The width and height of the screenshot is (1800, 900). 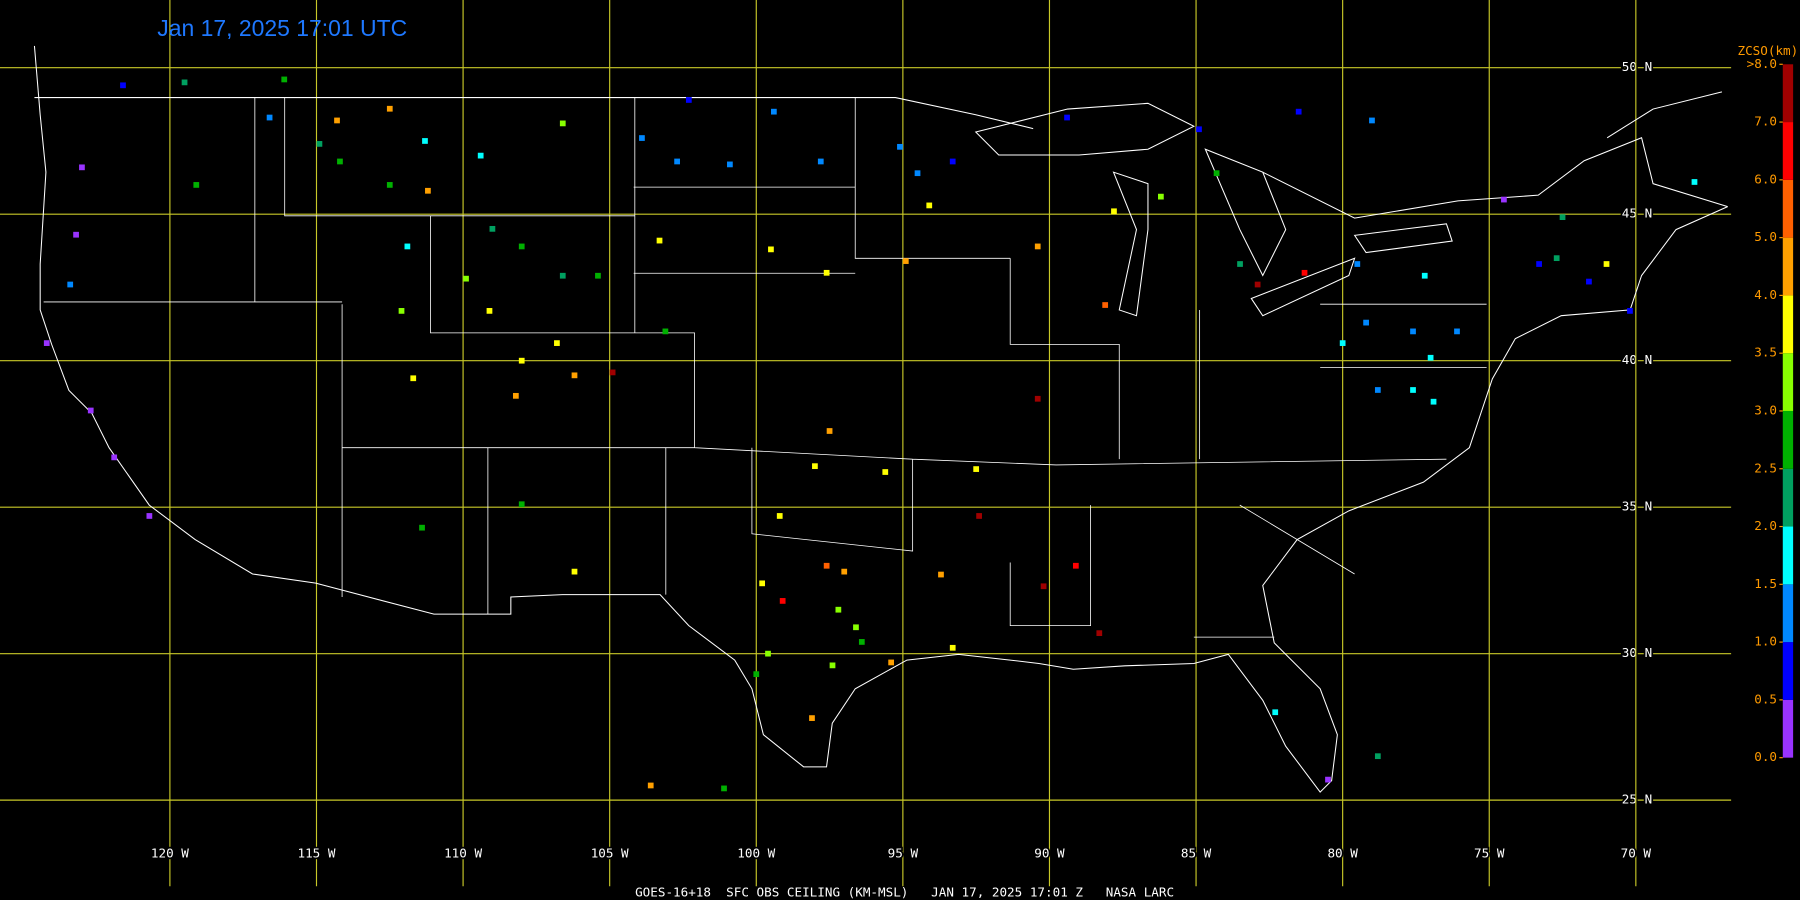 I want to click on lon-label: 75 W, so click(x=1489, y=853).